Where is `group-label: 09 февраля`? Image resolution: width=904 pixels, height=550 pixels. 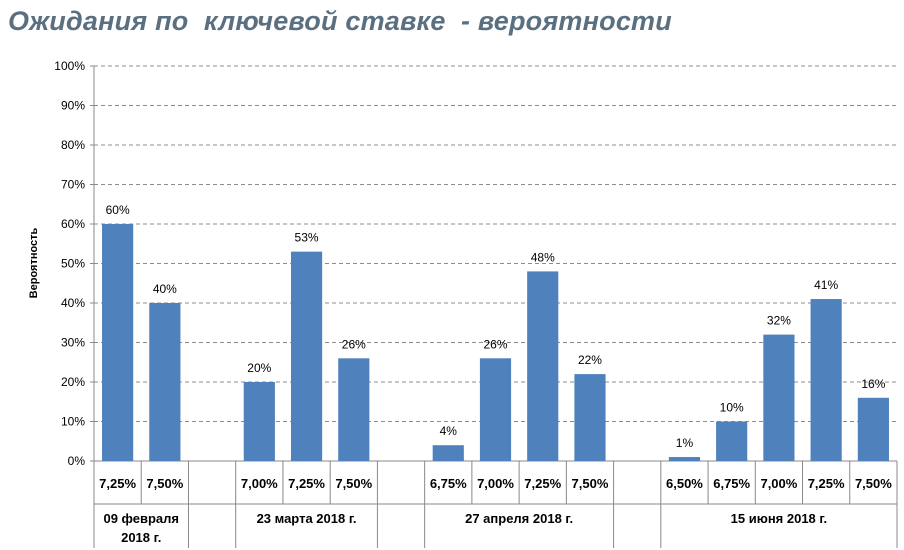
group-label: 09 февраля is located at coordinates (141, 518).